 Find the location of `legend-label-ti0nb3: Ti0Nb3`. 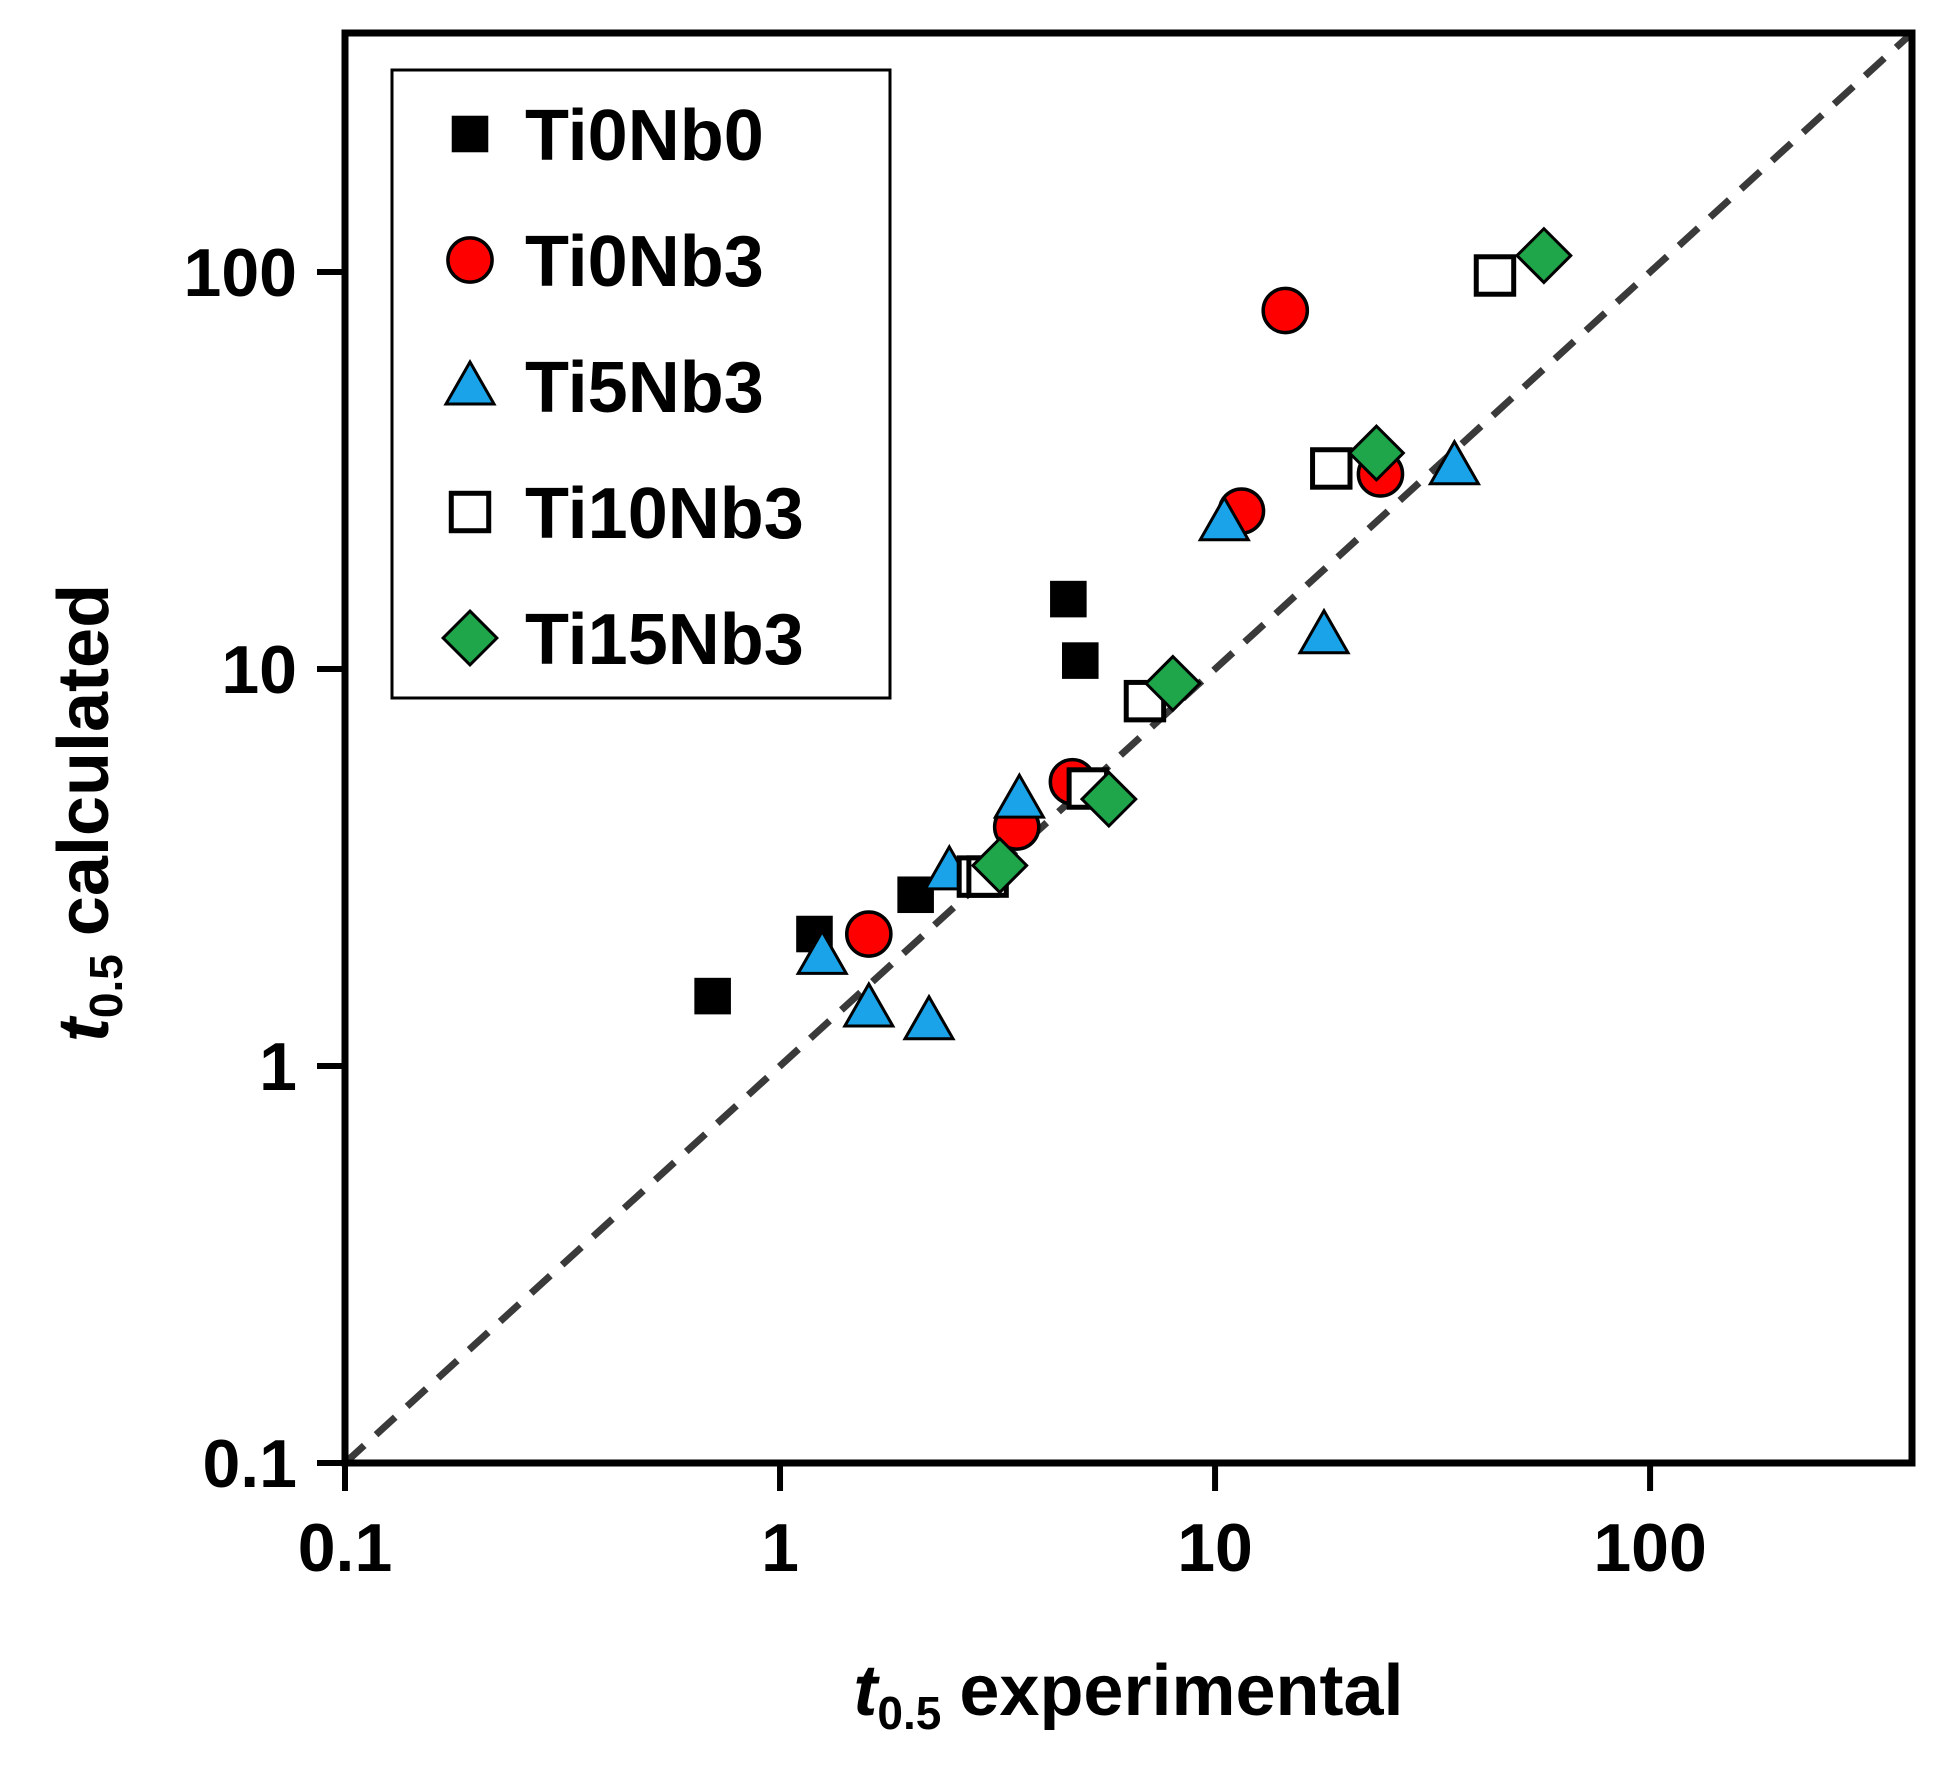

legend-label-ti0nb3: Ti0Nb3 is located at coordinates (644, 262).